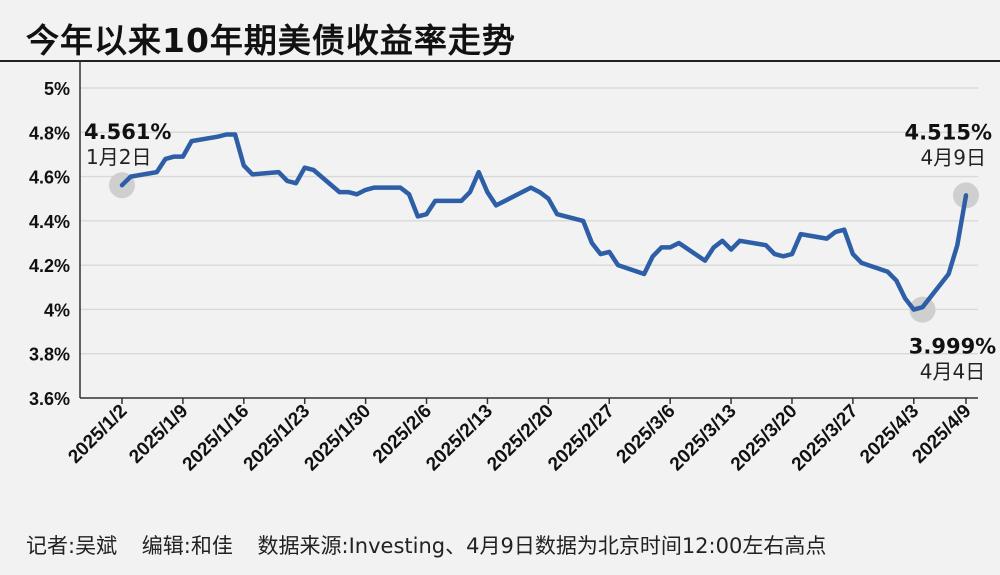 The height and width of the screenshot is (575, 1000). What do you see at coordinates (49, 133) in the screenshot?
I see `y-tick-label: 4.8%` at bounding box center [49, 133].